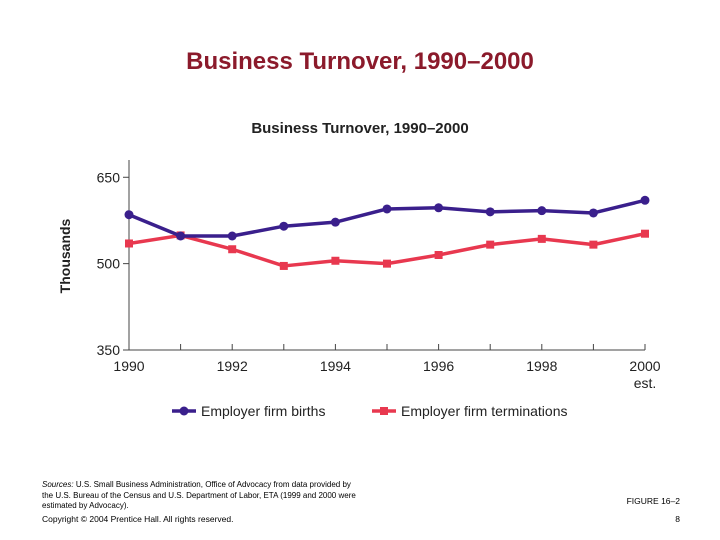 This screenshot has width=720, height=540. I want to click on chart-title: Business Turnover, 1990–2000, so click(359, 128).